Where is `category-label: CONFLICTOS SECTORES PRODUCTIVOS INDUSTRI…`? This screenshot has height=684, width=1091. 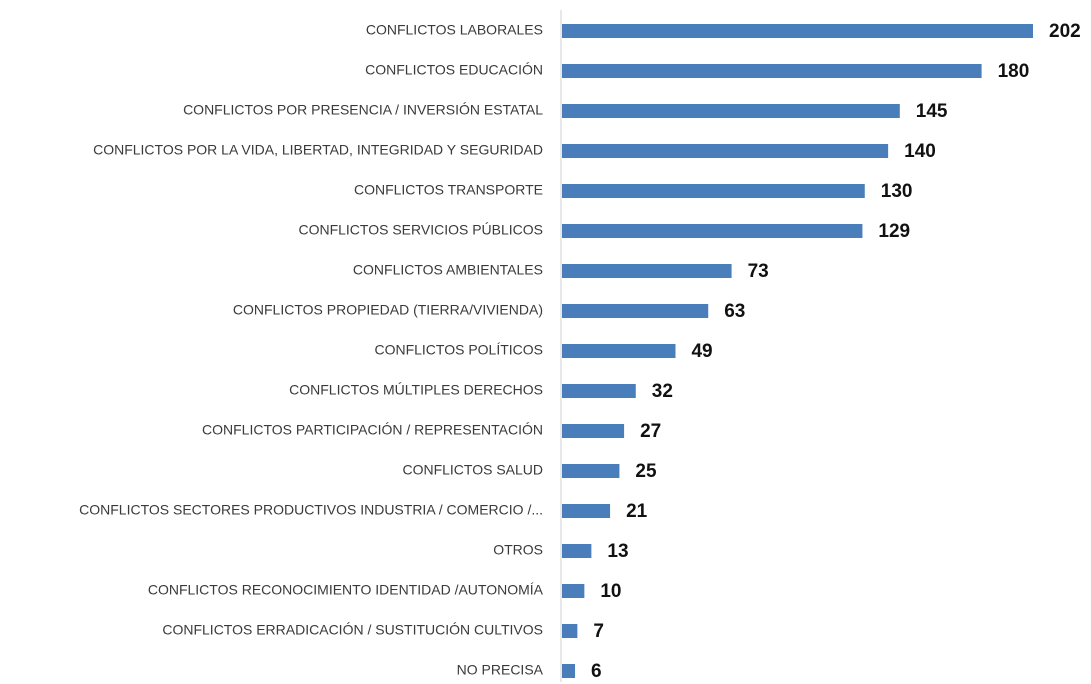
category-label: CONFLICTOS SECTORES PRODUCTIVOS INDUSTRI… is located at coordinates (311, 510).